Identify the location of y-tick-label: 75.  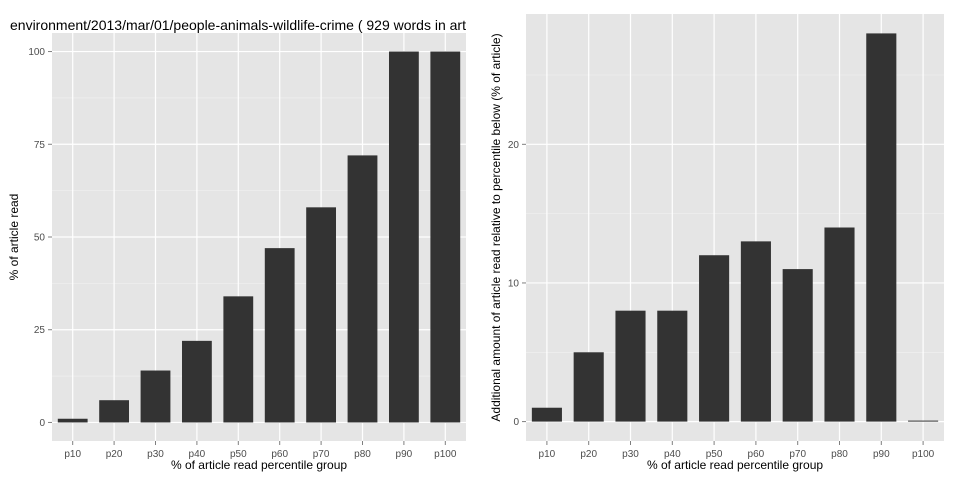
(40, 145).